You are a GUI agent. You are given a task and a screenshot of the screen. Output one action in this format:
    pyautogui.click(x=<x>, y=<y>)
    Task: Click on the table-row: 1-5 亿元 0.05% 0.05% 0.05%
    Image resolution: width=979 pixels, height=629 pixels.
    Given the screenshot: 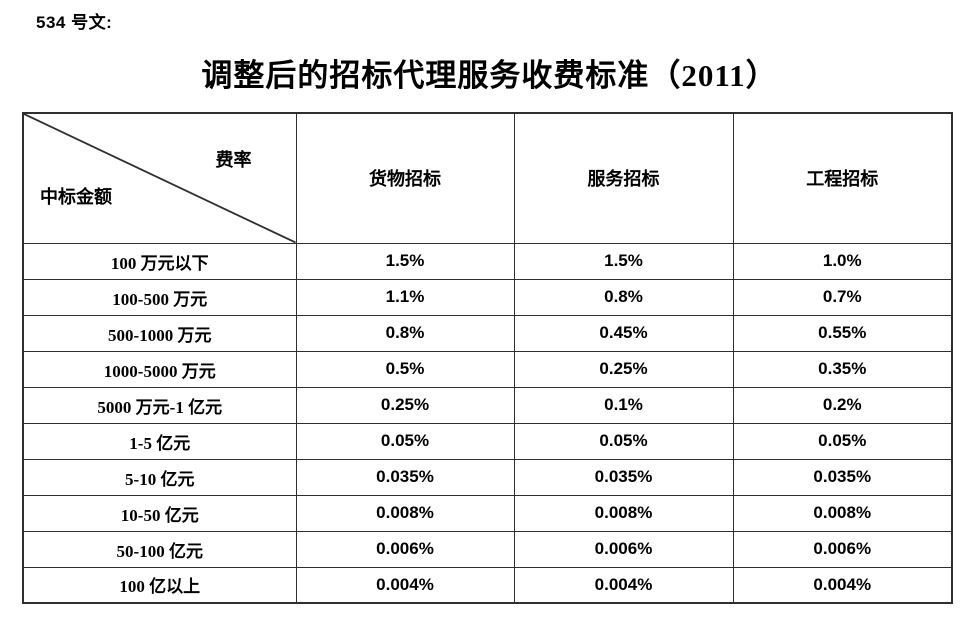 What is the action you would take?
    pyautogui.click(x=487, y=441)
    